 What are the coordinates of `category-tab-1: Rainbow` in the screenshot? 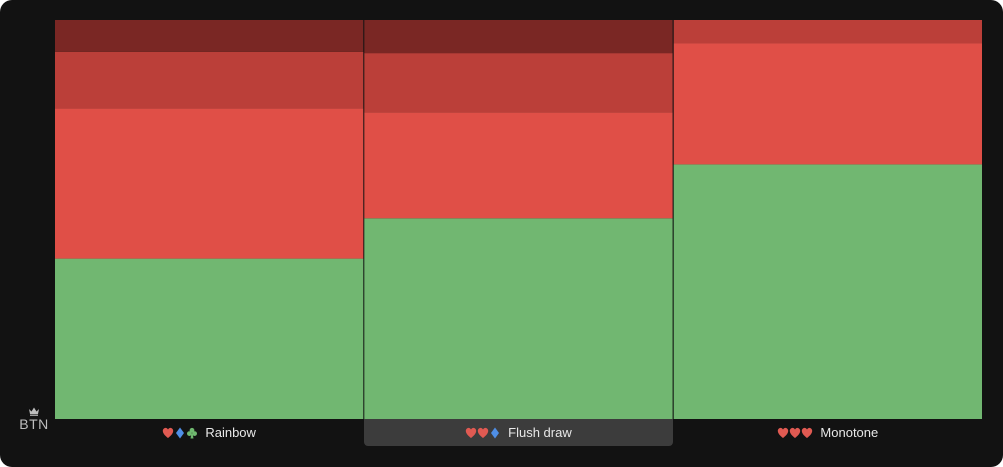 It's located at (209, 432).